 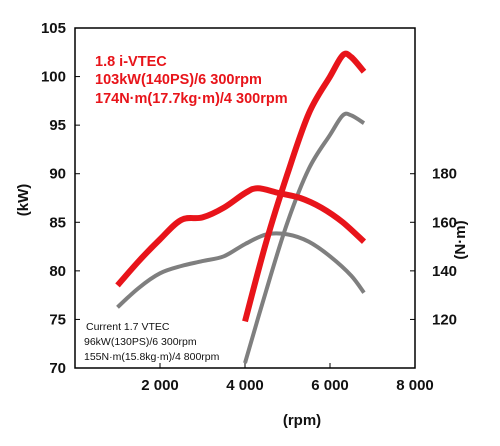 I want to click on left-y-tick-label: 90, so click(x=57, y=174).